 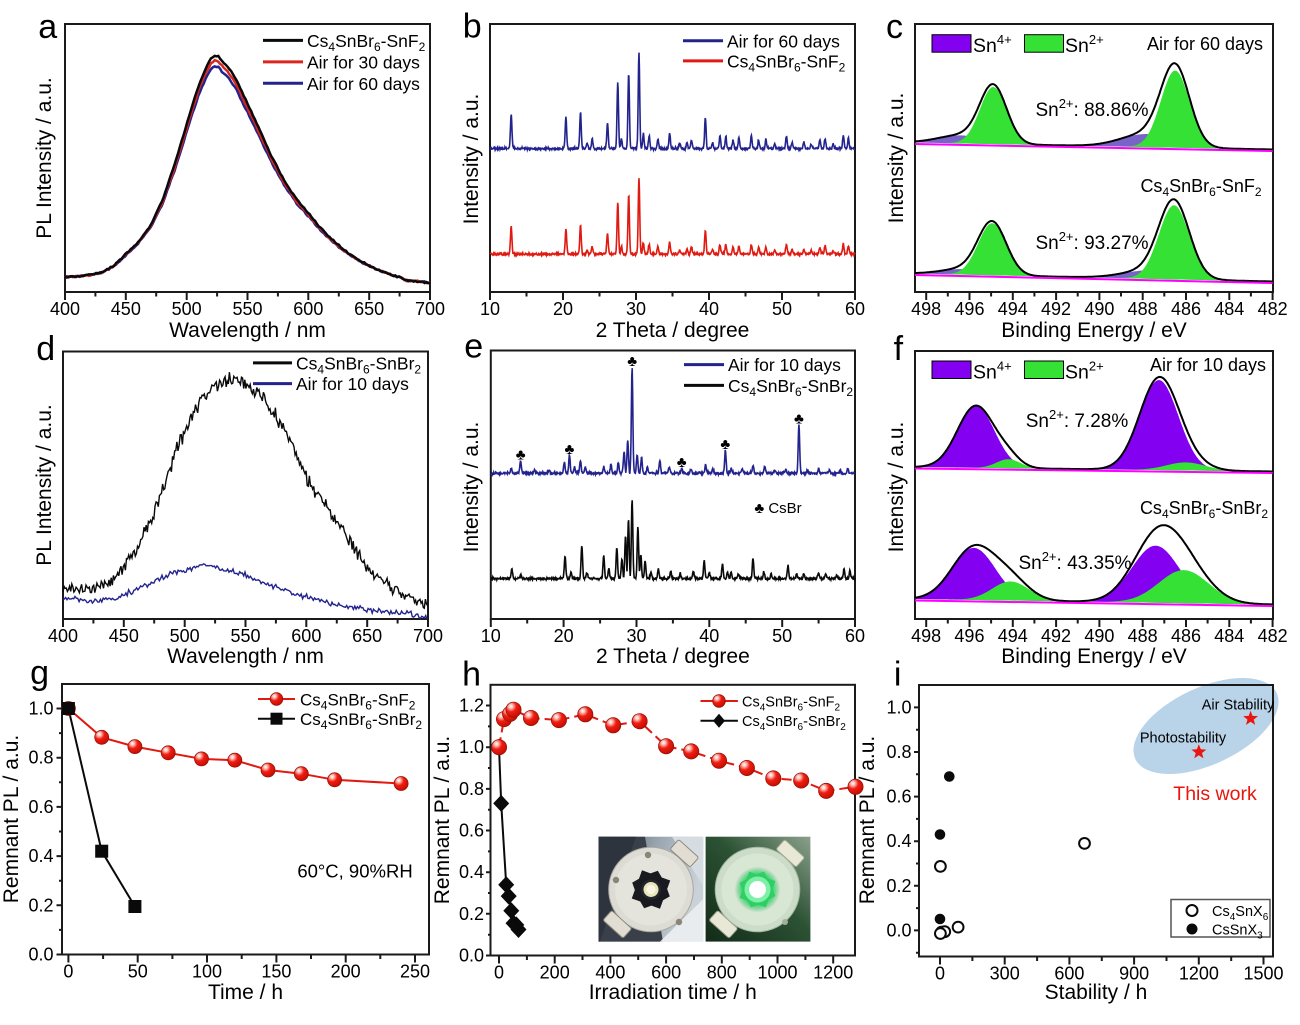 I want to click on svg-text: f, so click(x=899, y=349).